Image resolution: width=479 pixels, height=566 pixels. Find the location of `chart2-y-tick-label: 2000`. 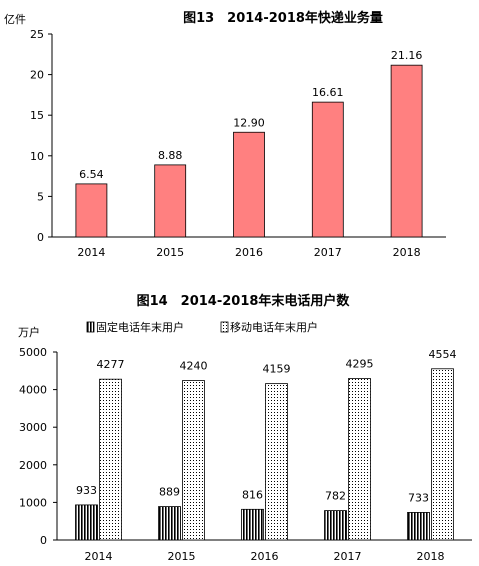

chart2-y-tick-label: 2000 is located at coordinates (33, 465).